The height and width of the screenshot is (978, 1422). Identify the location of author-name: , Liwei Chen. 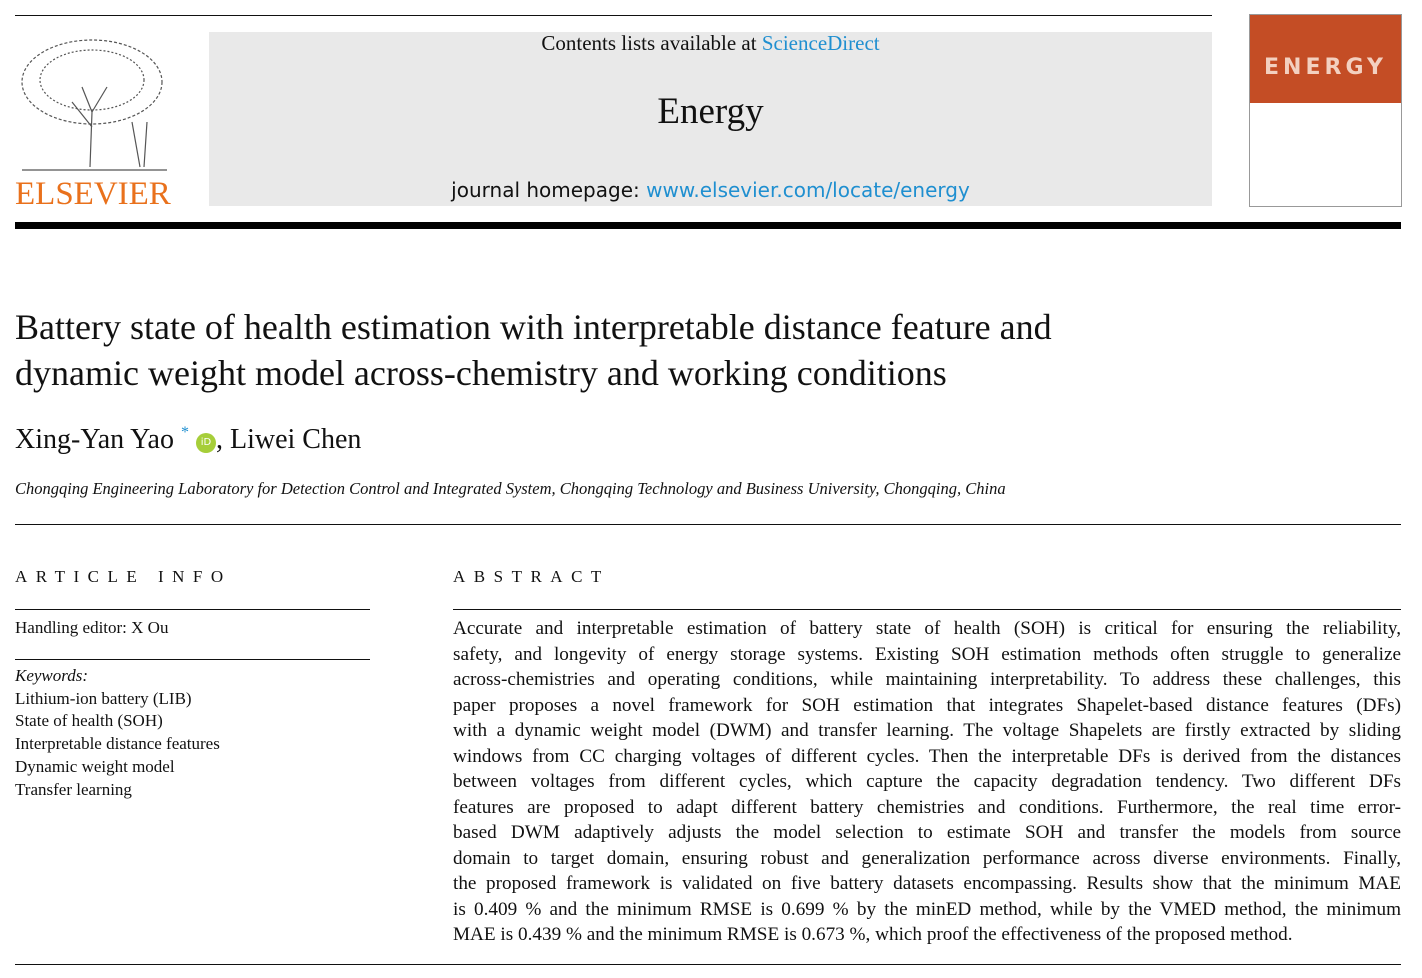
(288, 439).